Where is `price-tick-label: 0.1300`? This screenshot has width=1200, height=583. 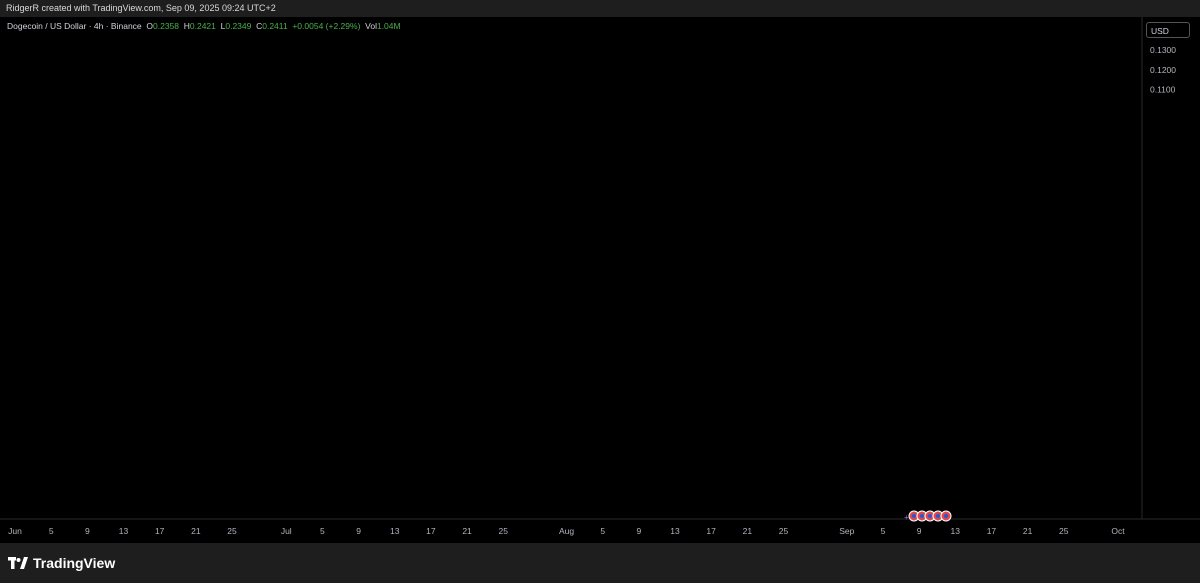
price-tick-label: 0.1300 is located at coordinates (1163, 50).